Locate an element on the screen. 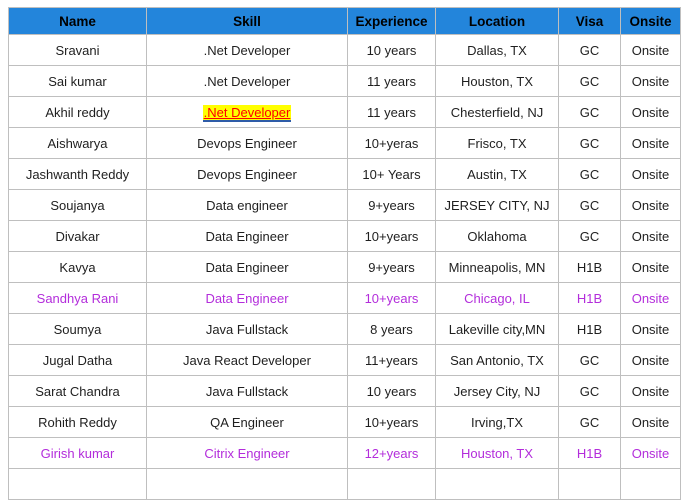  highlighted-skill-link: .Net Developer is located at coordinates (247, 113).